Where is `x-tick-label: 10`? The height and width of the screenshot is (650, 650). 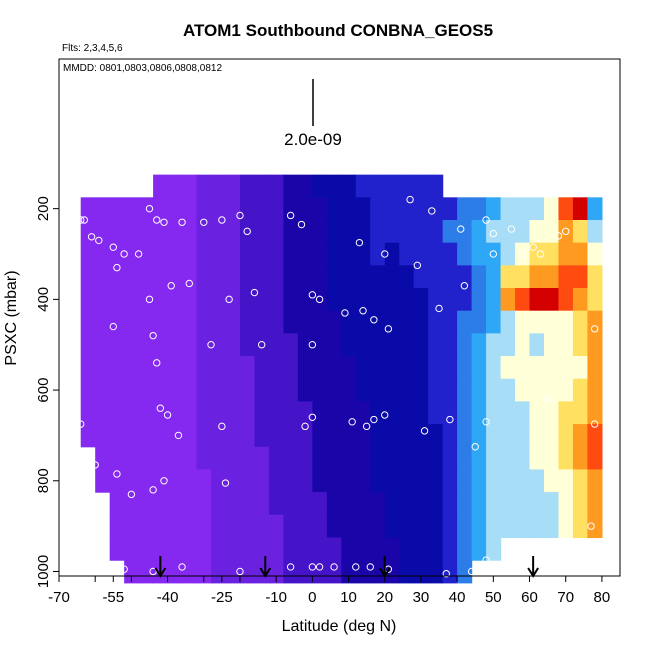 x-tick-label: 10 is located at coordinates (348, 597).